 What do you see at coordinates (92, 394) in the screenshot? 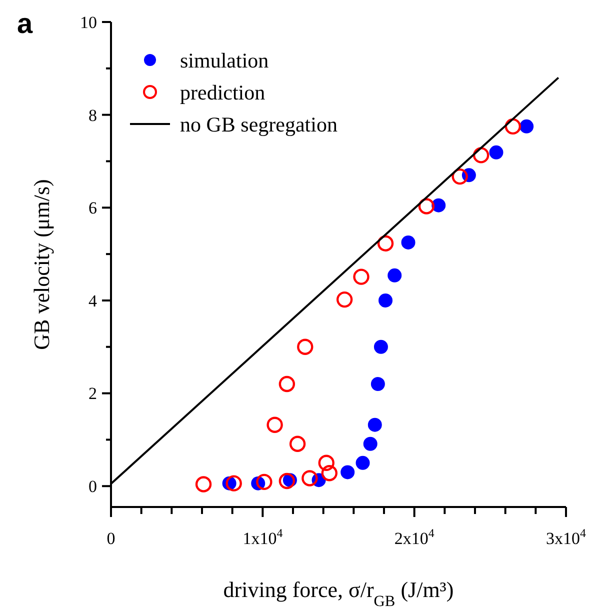
I see `y-tick-label: 2` at bounding box center [92, 394].